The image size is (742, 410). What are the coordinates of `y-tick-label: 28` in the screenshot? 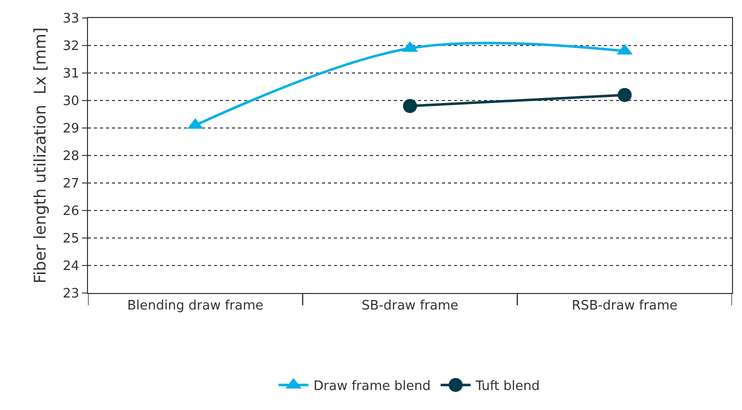 It's located at (71, 156).